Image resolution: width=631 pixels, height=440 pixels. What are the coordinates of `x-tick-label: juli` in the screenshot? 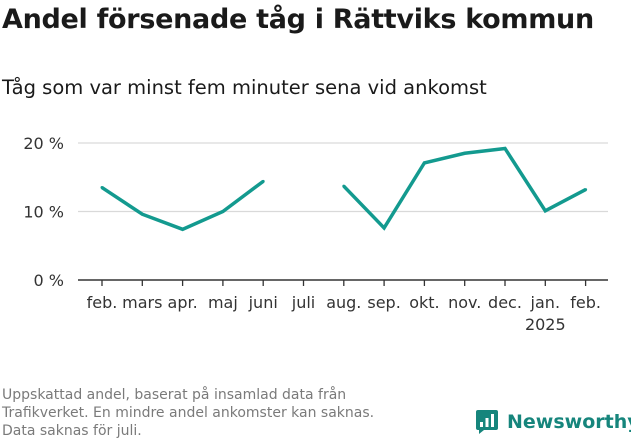 It's located at (303, 302).